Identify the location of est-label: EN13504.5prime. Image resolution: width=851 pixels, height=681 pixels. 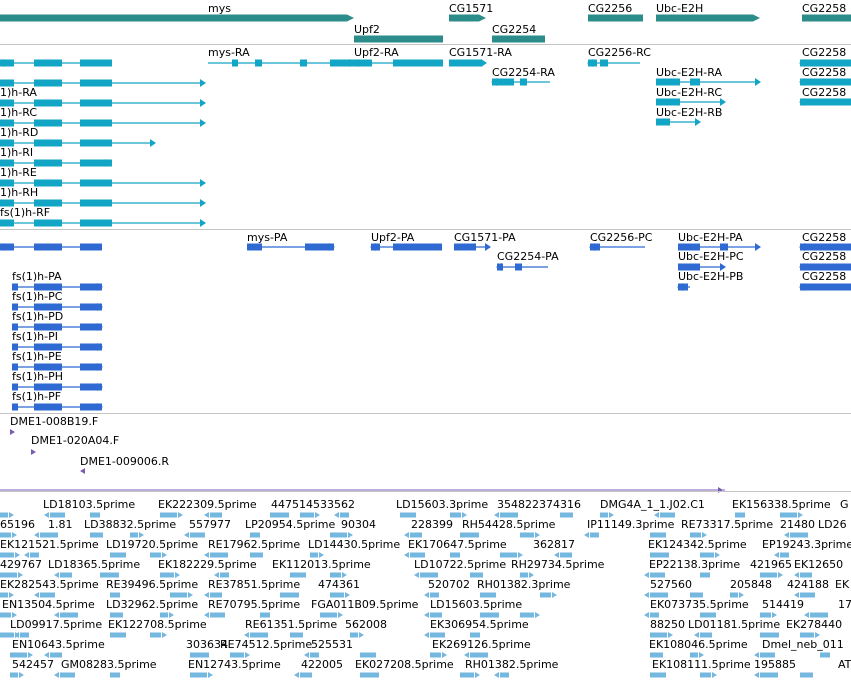
(48, 604).